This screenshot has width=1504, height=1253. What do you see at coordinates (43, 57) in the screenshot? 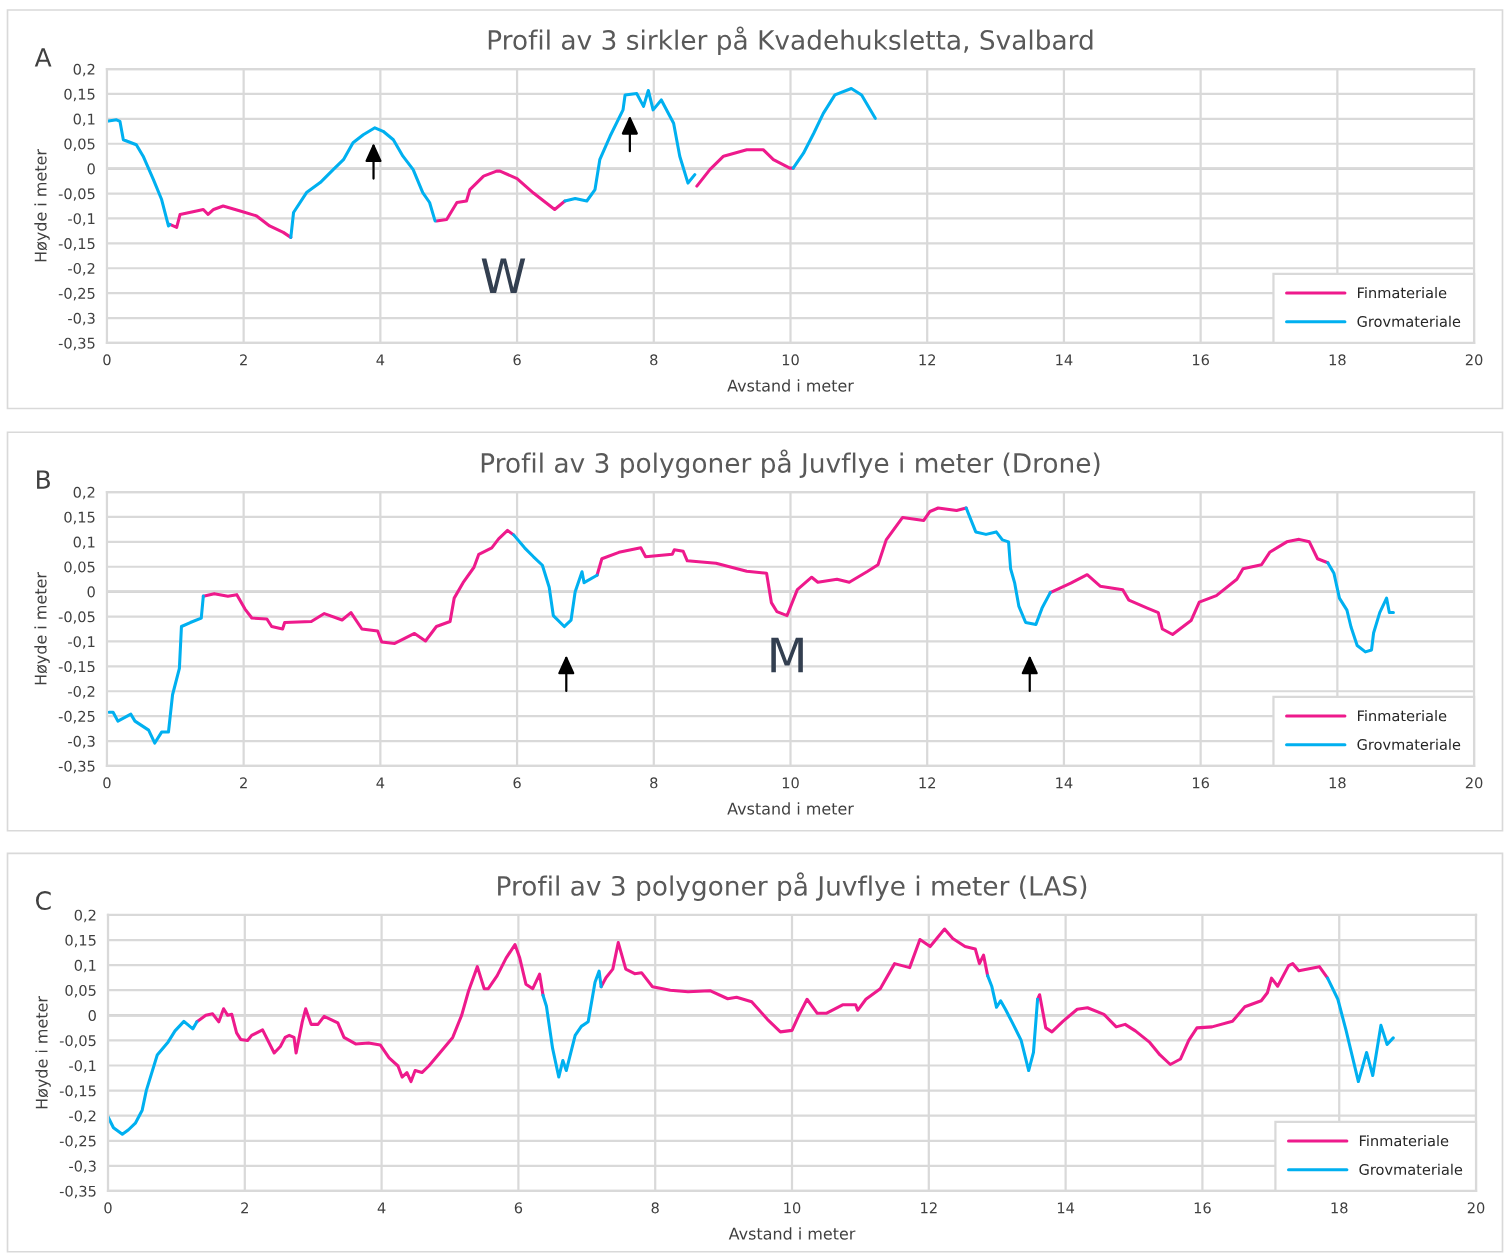
I see `text: A` at bounding box center [43, 57].